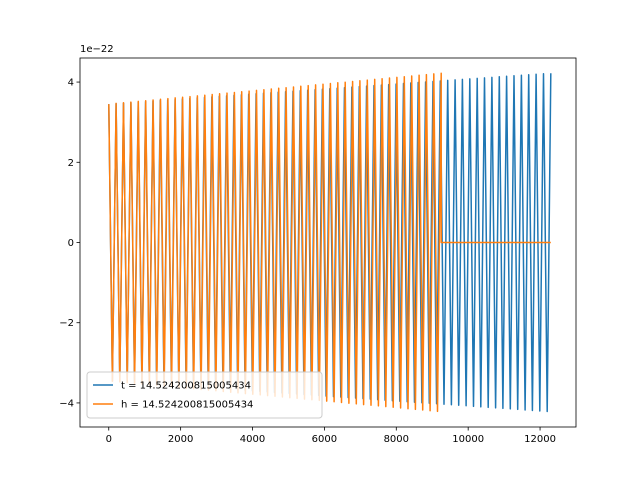  Describe the element at coordinates (71, 243) in the screenshot. I see `y-tick-label: 0` at that location.